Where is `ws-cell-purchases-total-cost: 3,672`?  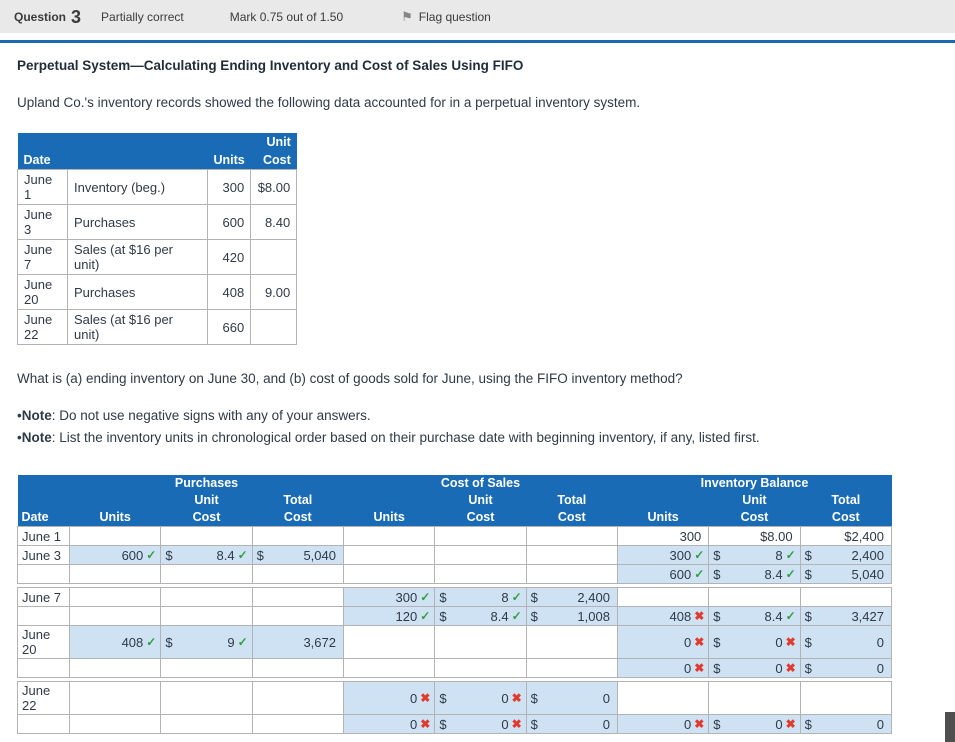
ws-cell-purchases-total-cost: 3,672 is located at coordinates (297, 642).